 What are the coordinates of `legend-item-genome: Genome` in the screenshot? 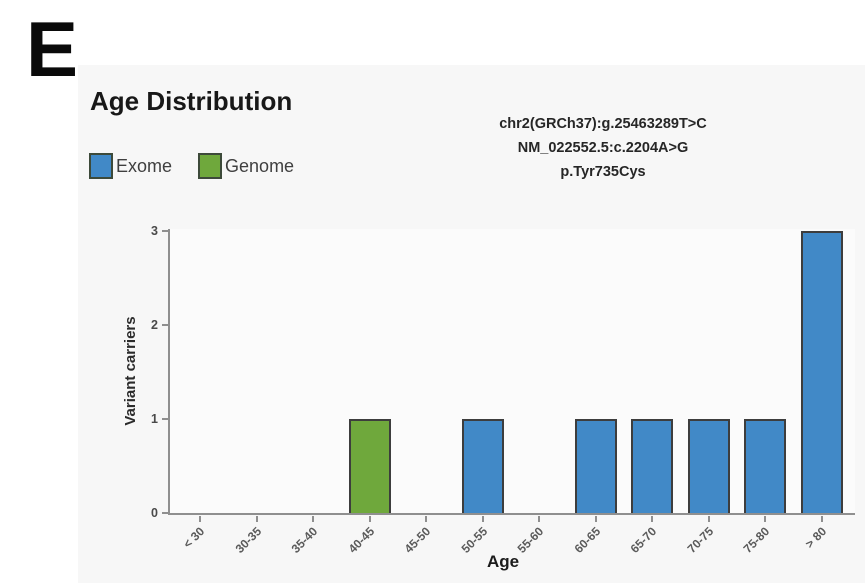 It's located at (246, 166).